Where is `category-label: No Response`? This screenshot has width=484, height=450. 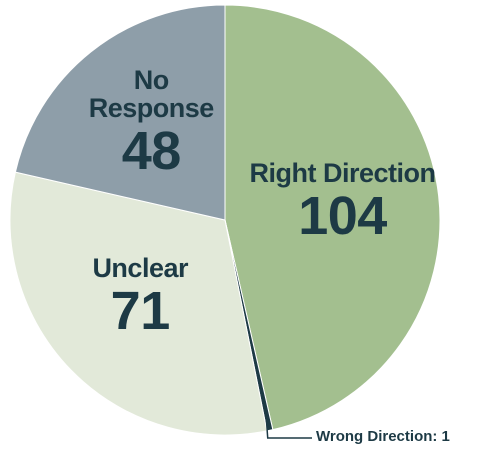
category-label: No Response is located at coordinates (151, 93).